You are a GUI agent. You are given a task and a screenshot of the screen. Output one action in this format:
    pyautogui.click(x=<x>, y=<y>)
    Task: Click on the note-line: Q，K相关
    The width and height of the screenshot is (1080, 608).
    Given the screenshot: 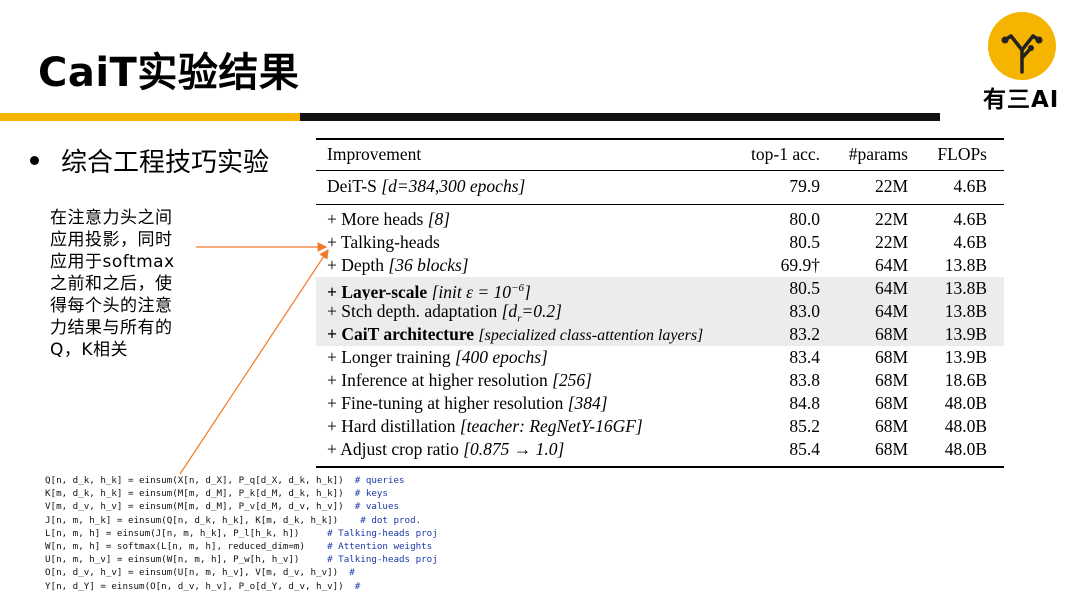 What is the action you would take?
    pyautogui.click(x=89, y=350)
    